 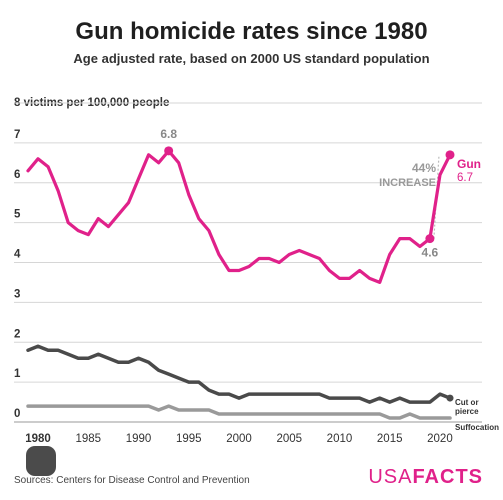 What do you see at coordinates (407, 183) in the screenshot?
I see `increase-text-label: INCREASE` at bounding box center [407, 183].